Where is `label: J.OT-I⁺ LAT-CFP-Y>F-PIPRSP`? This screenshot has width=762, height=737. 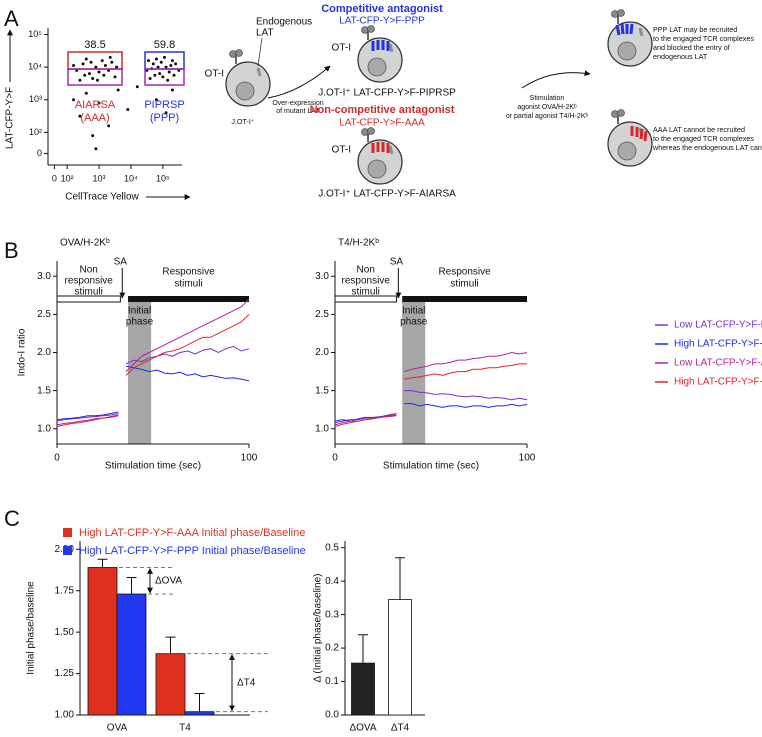 label: J.OT-I⁺ LAT-CFP-Y>F-PIPRSP is located at coordinates (387, 93).